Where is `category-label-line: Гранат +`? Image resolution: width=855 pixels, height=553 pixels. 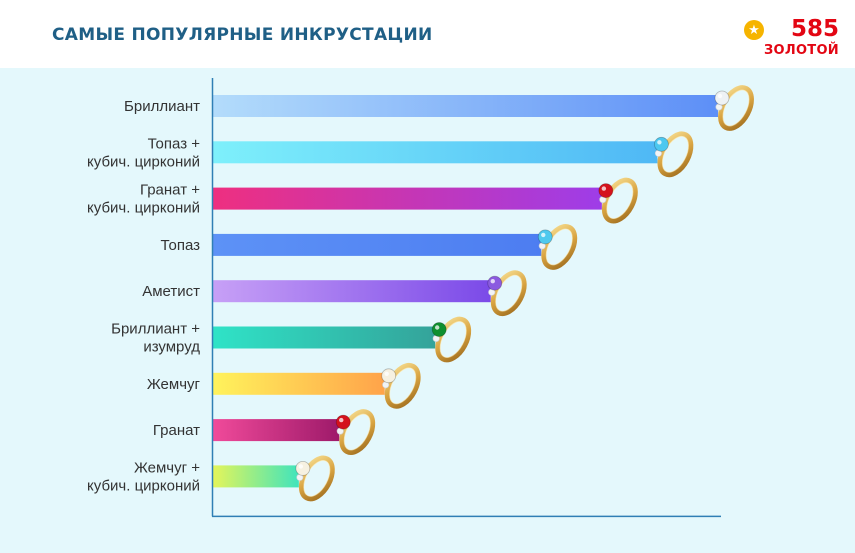 category-label-line: Гранат + is located at coordinates (170, 190).